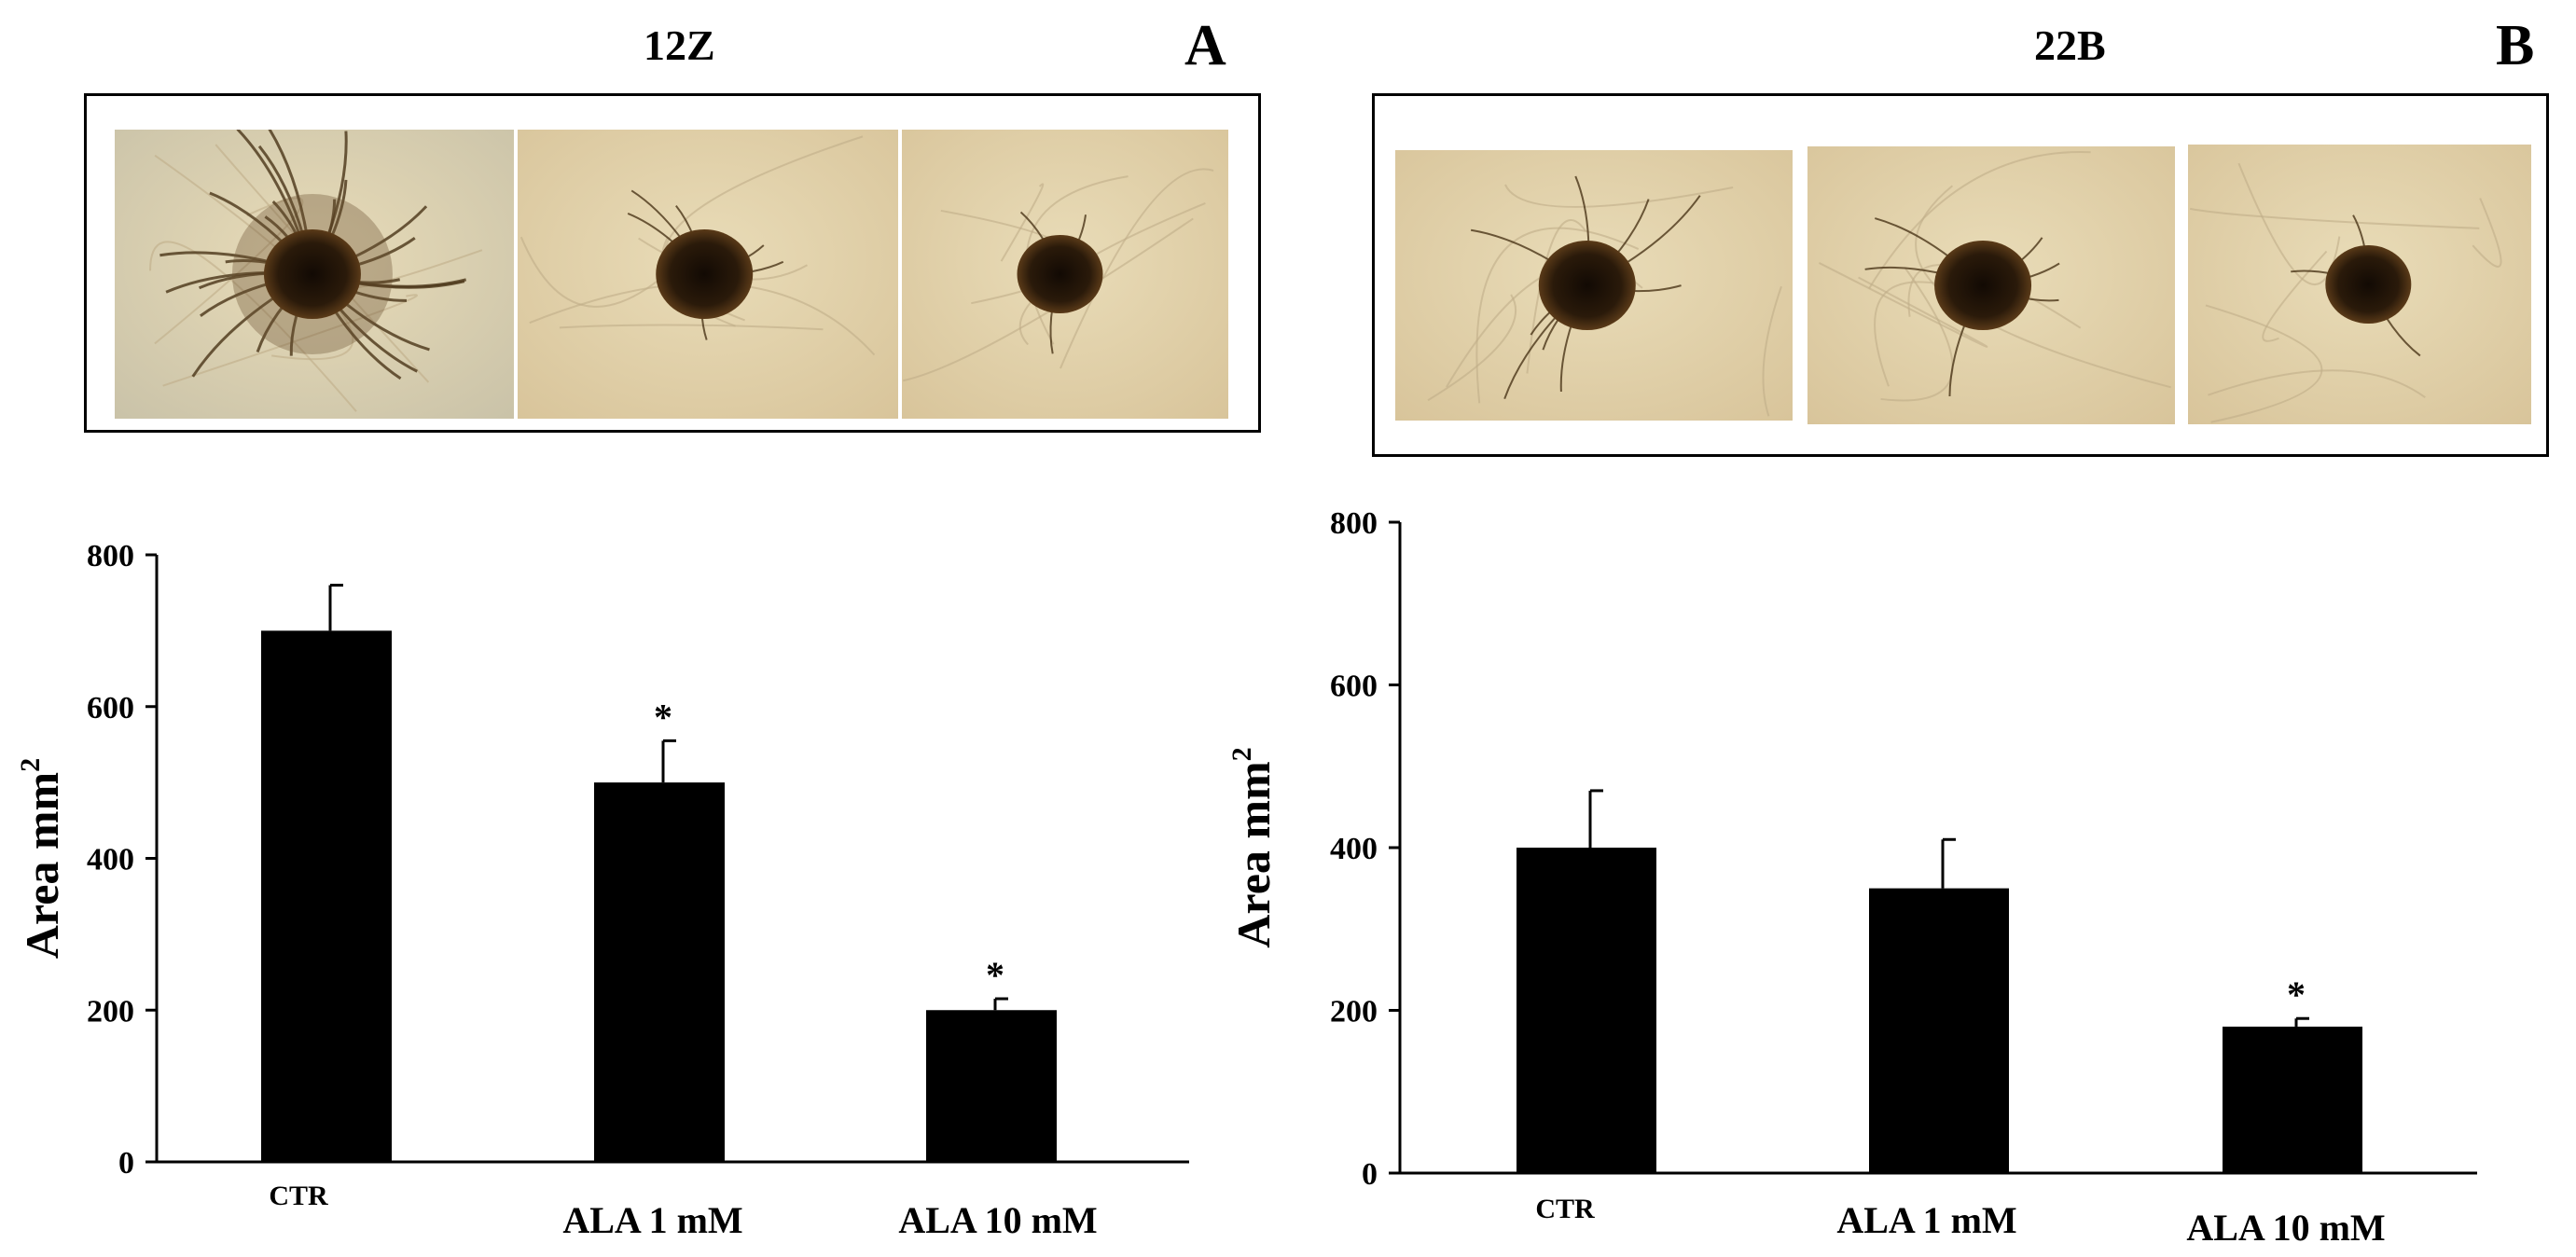 This screenshot has height=1257, width=2576. Describe the element at coordinates (2515, 46) in the screenshot. I see `panel-letter: B` at that location.